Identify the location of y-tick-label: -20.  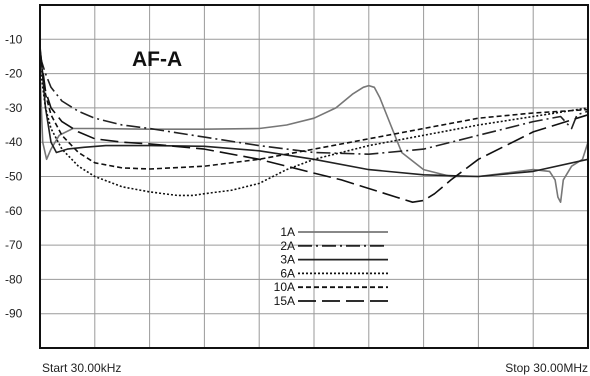
(14, 74).